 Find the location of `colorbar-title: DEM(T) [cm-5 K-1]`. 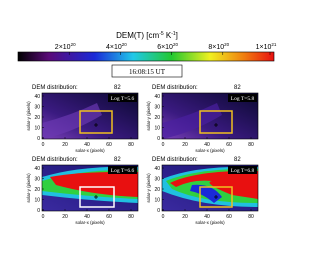

colorbar-title: DEM(T) [cm-5 K-1] is located at coordinates (147, 35).